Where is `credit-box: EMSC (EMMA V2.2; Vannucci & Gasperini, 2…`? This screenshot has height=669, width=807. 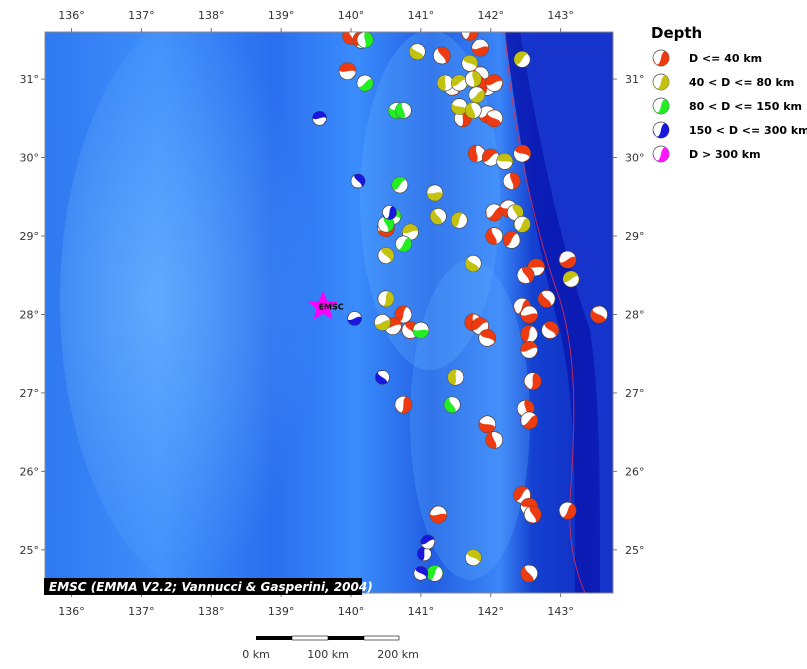
credit-box: EMSC (EMMA V2.2; Vannucci & Gasperini, 2… is located at coordinates (208, 586).